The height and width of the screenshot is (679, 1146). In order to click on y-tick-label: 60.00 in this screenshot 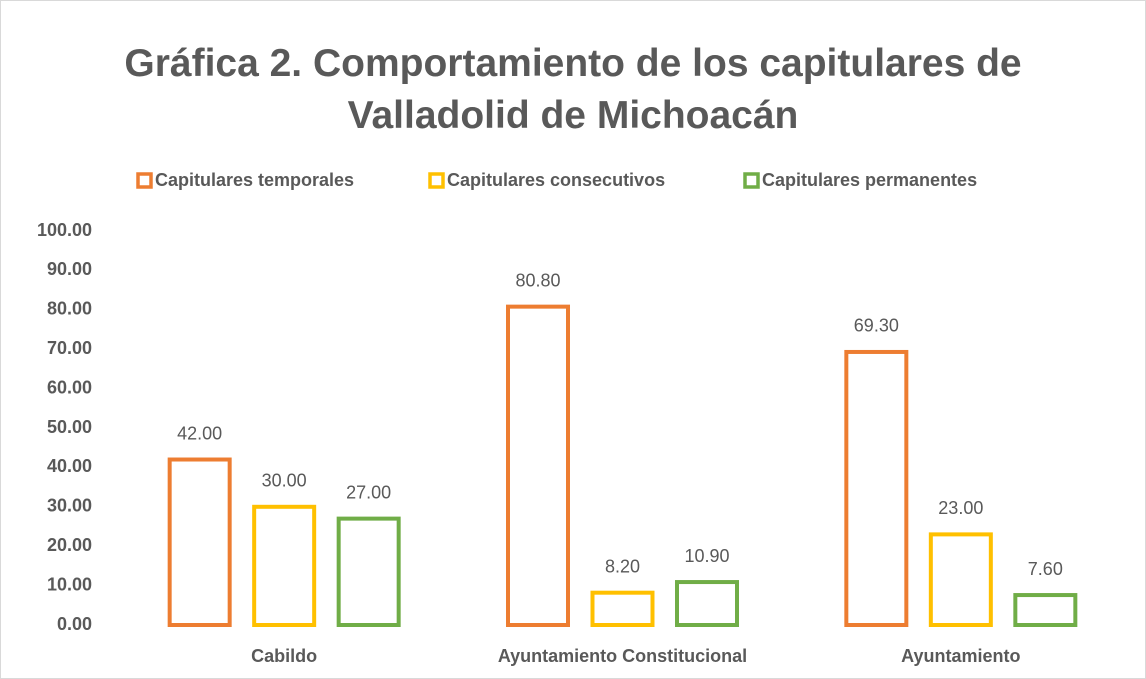, I will do `click(69, 387)`.